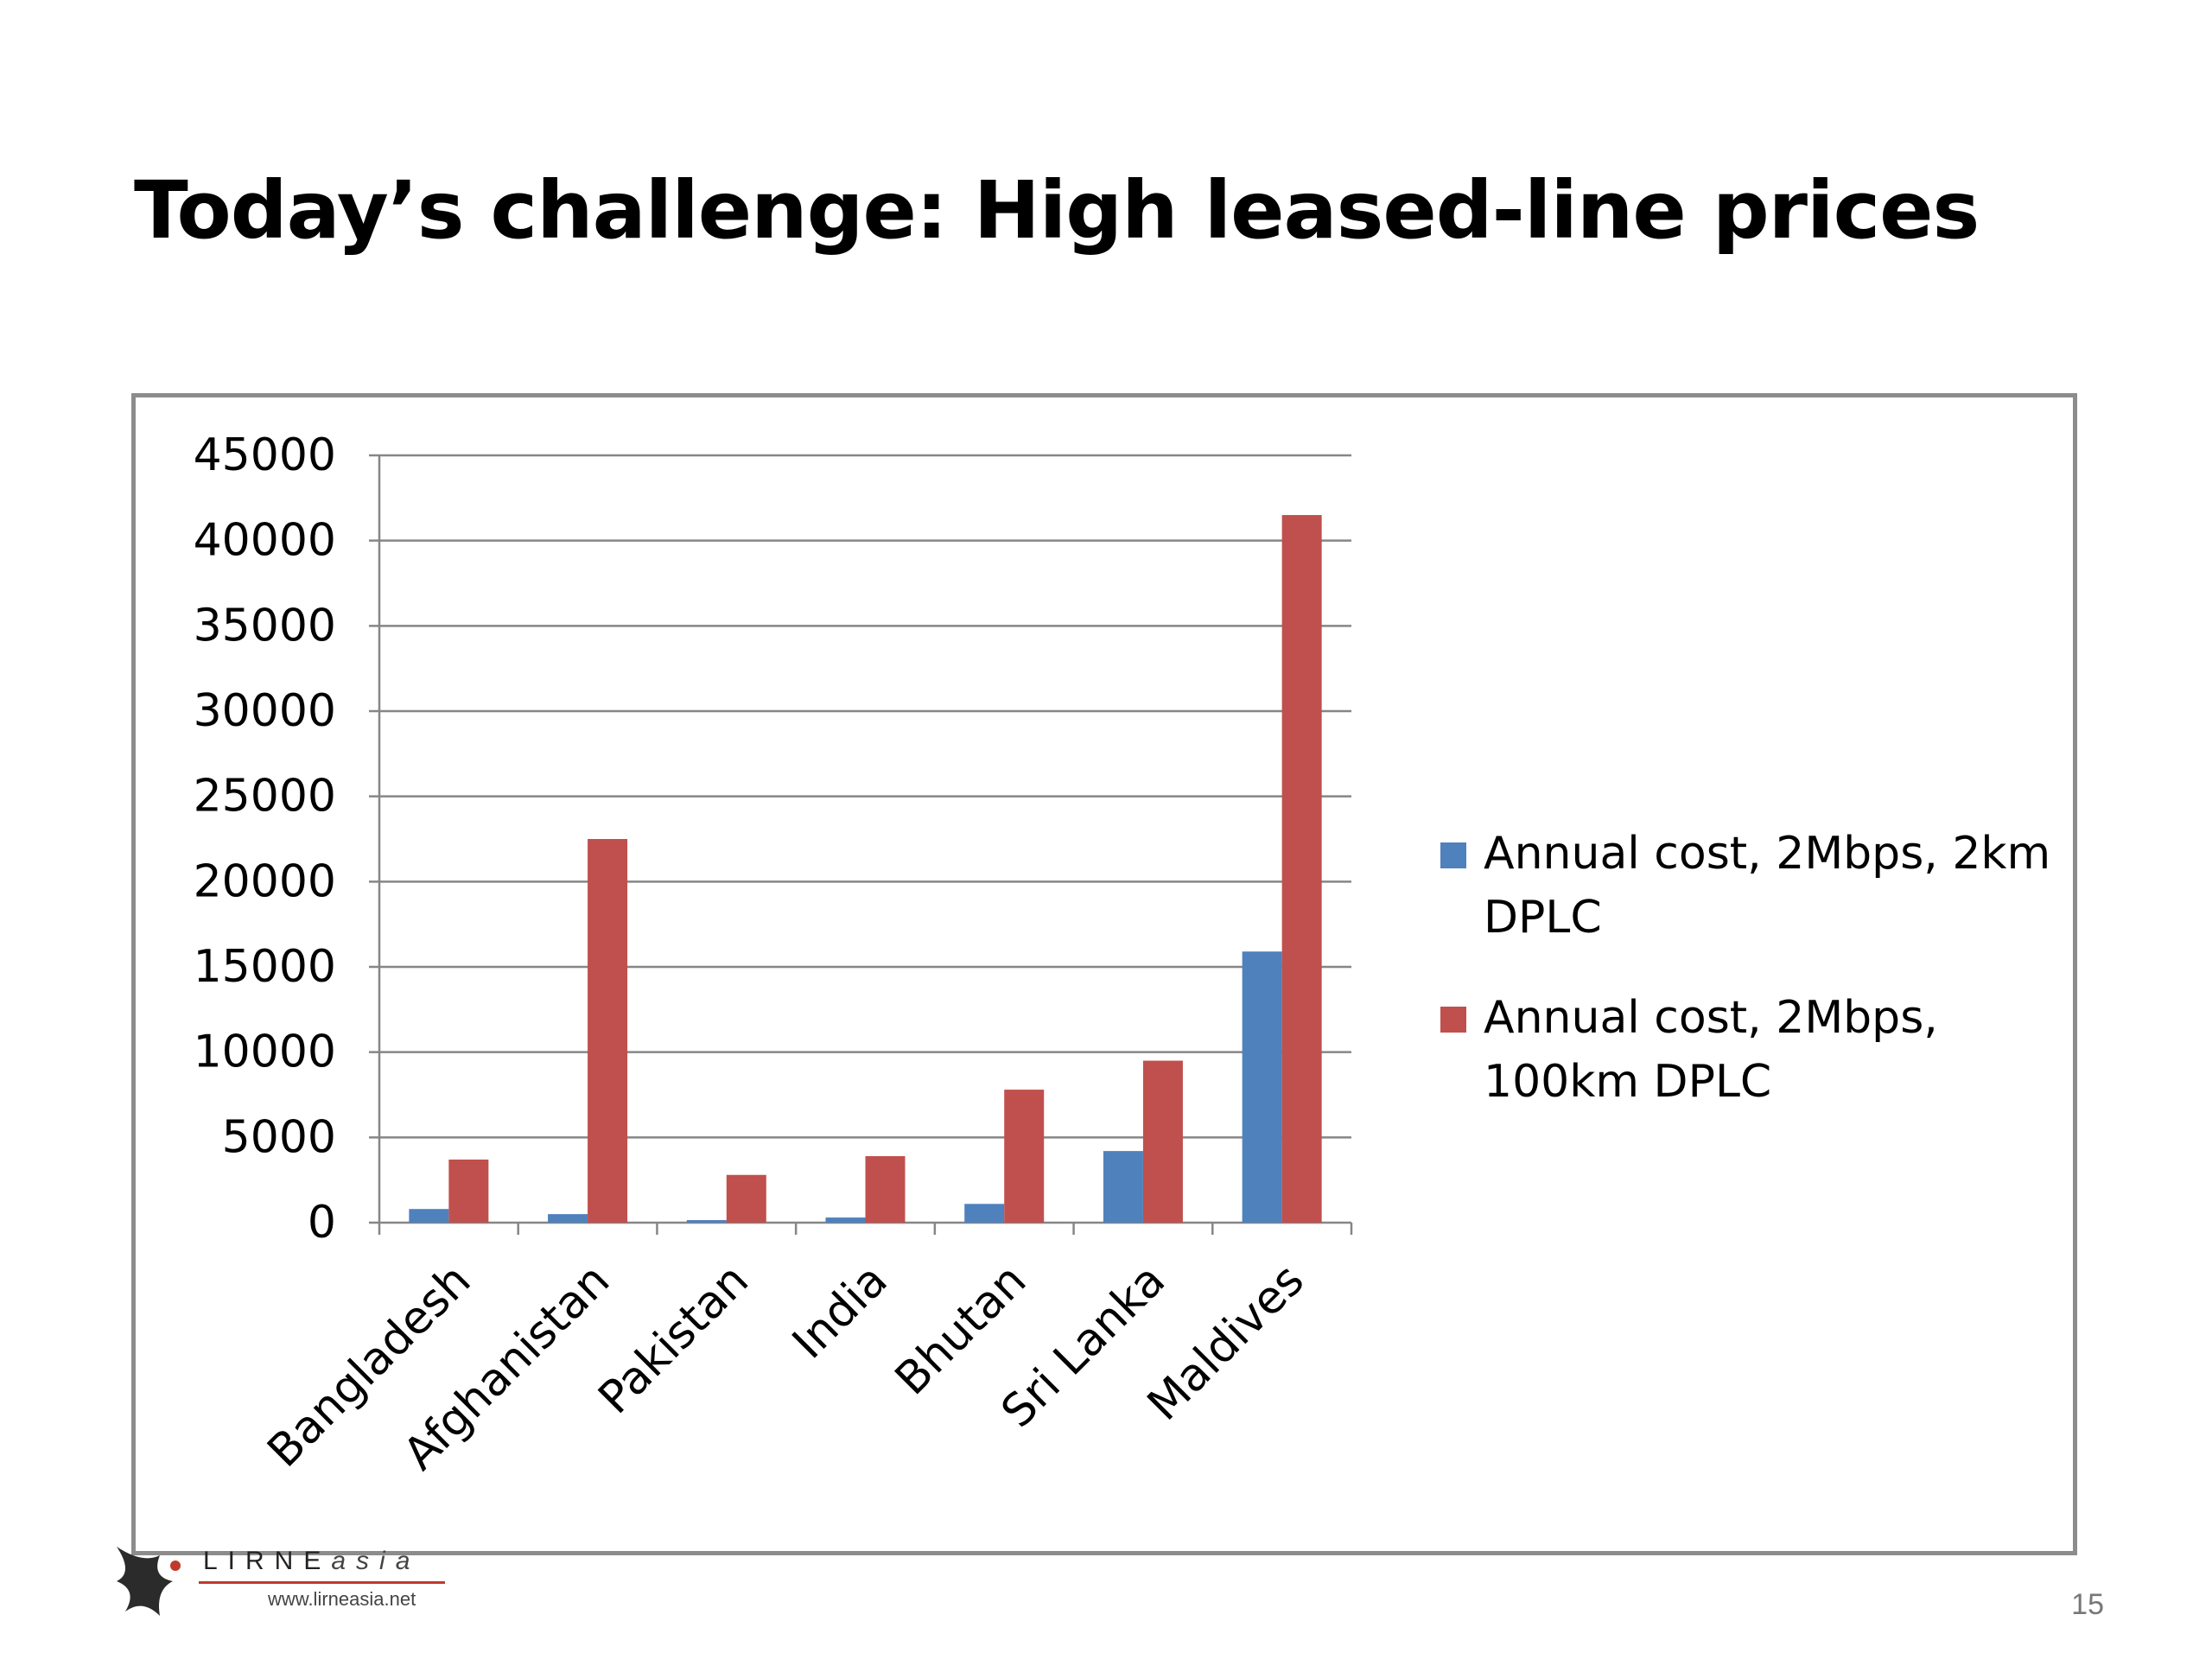  What do you see at coordinates (265, 711) in the screenshot?
I see `y-tick-label: 30000` at bounding box center [265, 711].